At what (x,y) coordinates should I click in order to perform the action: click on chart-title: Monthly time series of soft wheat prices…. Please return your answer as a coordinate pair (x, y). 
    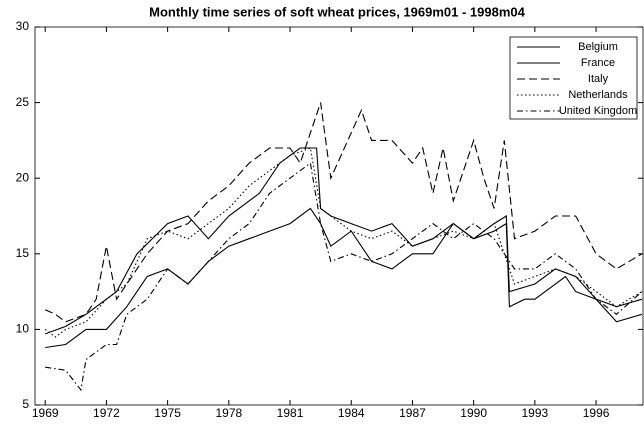
    Looking at the image, I should click on (337, 11).